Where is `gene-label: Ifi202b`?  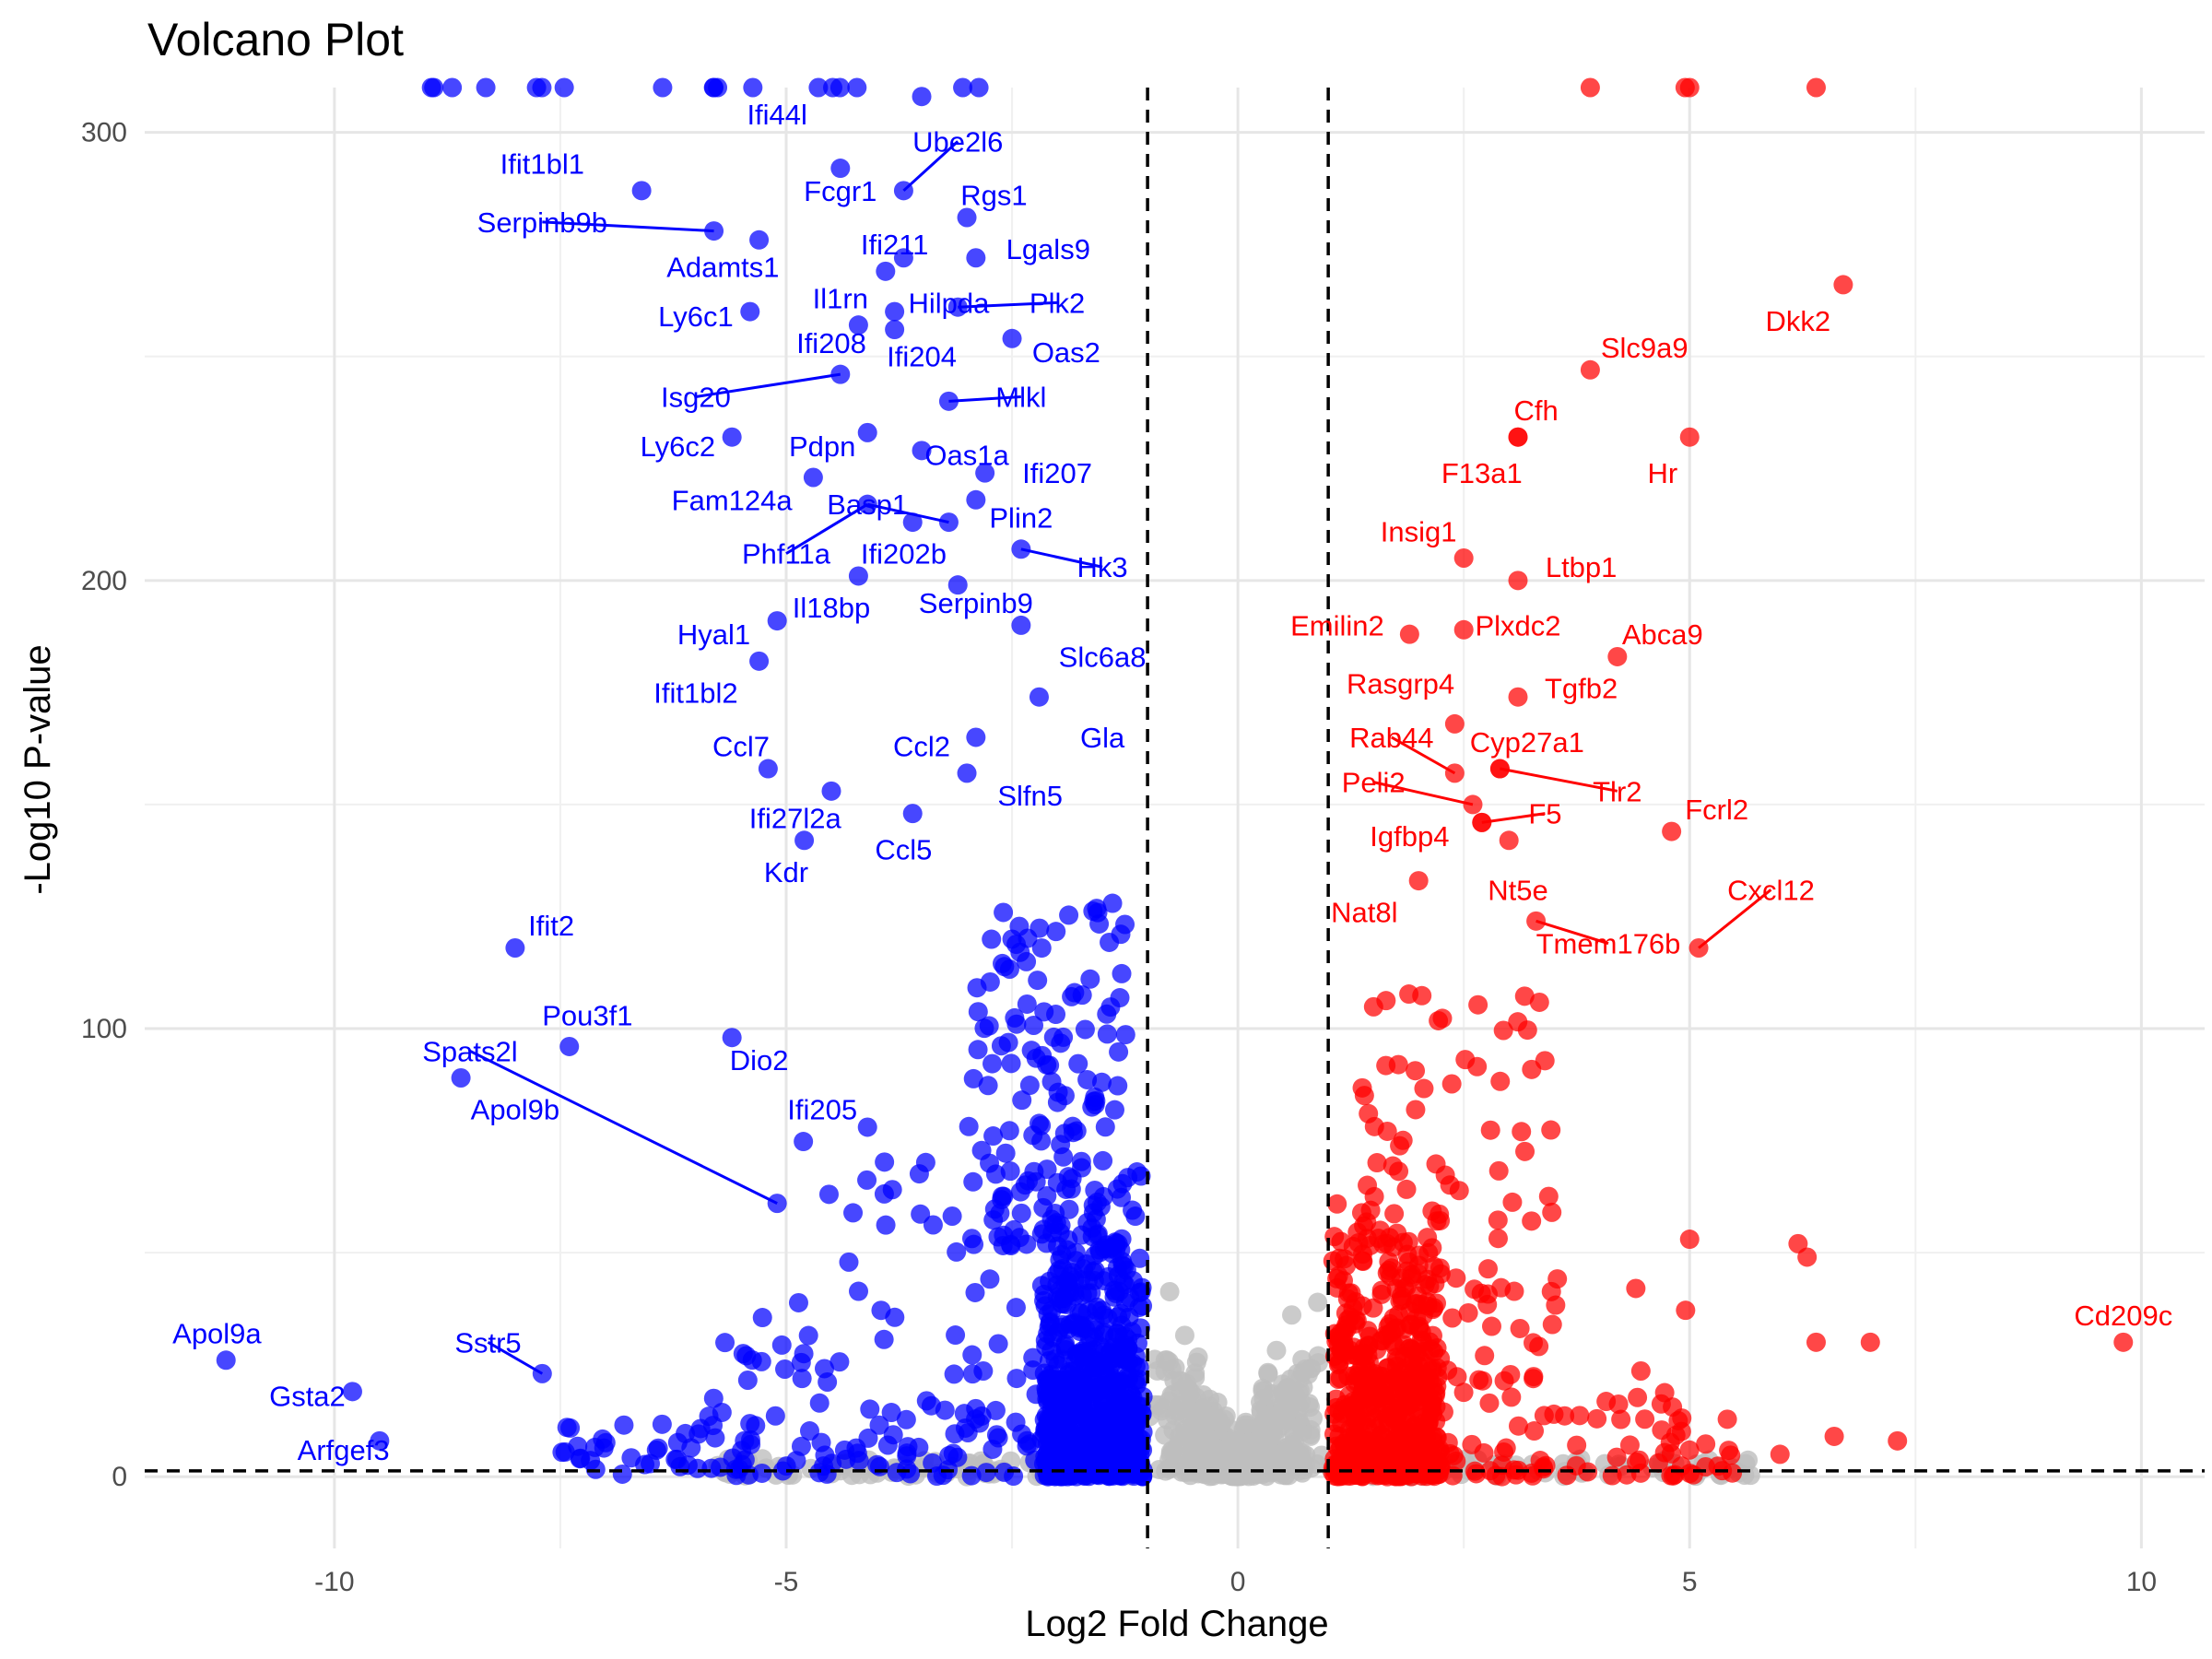 gene-label: Ifi202b is located at coordinates (904, 554).